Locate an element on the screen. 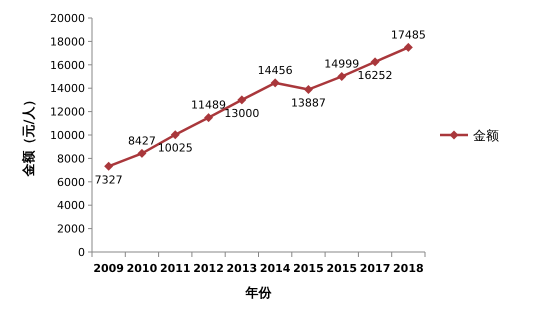  x-tick-label: 2010 is located at coordinates (142, 268).